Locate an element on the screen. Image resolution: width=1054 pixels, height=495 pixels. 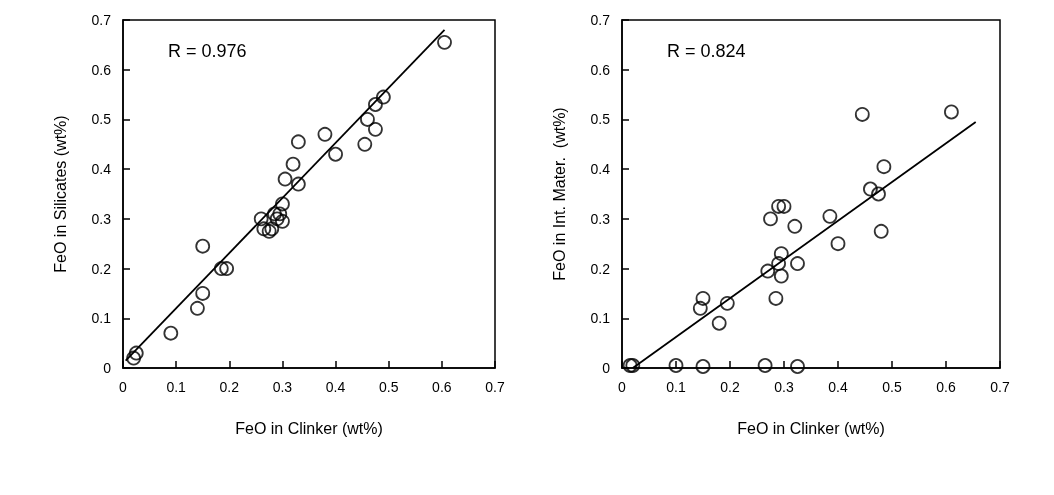
annotation: R = 0.976 is located at coordinates (207, 51).